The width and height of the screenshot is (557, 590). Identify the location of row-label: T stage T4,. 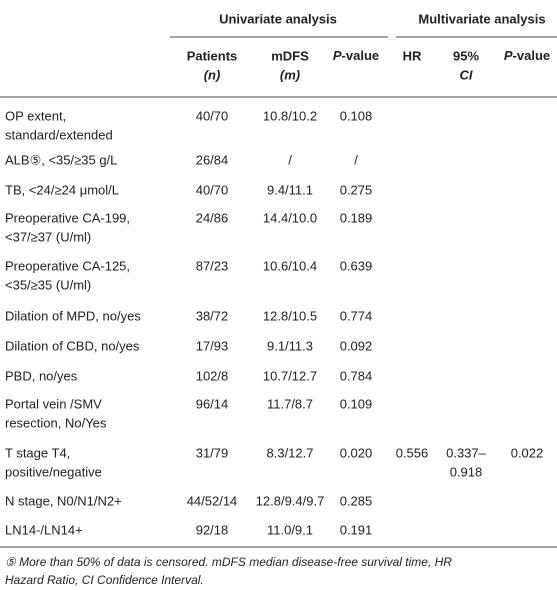
(37, 452).